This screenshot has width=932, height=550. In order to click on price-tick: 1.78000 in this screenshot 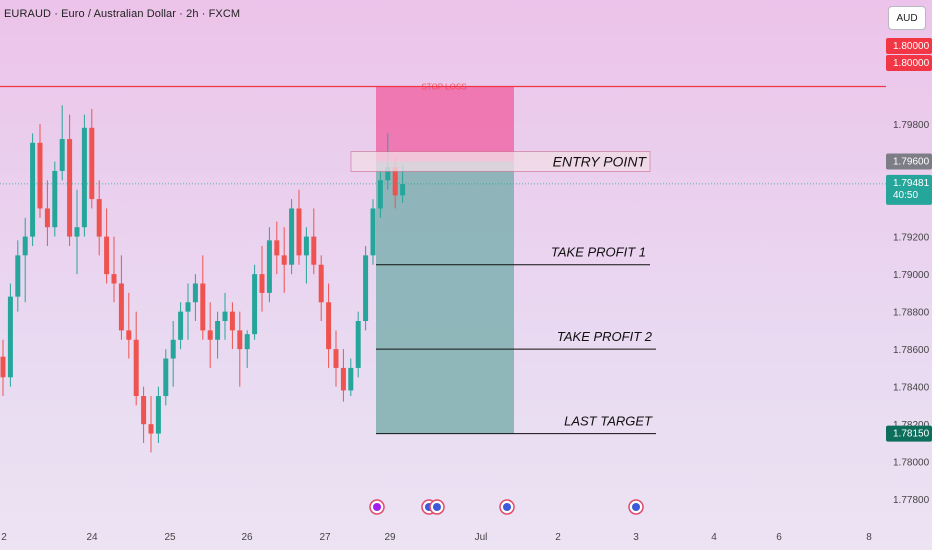, I will do `click(911, 463)`.